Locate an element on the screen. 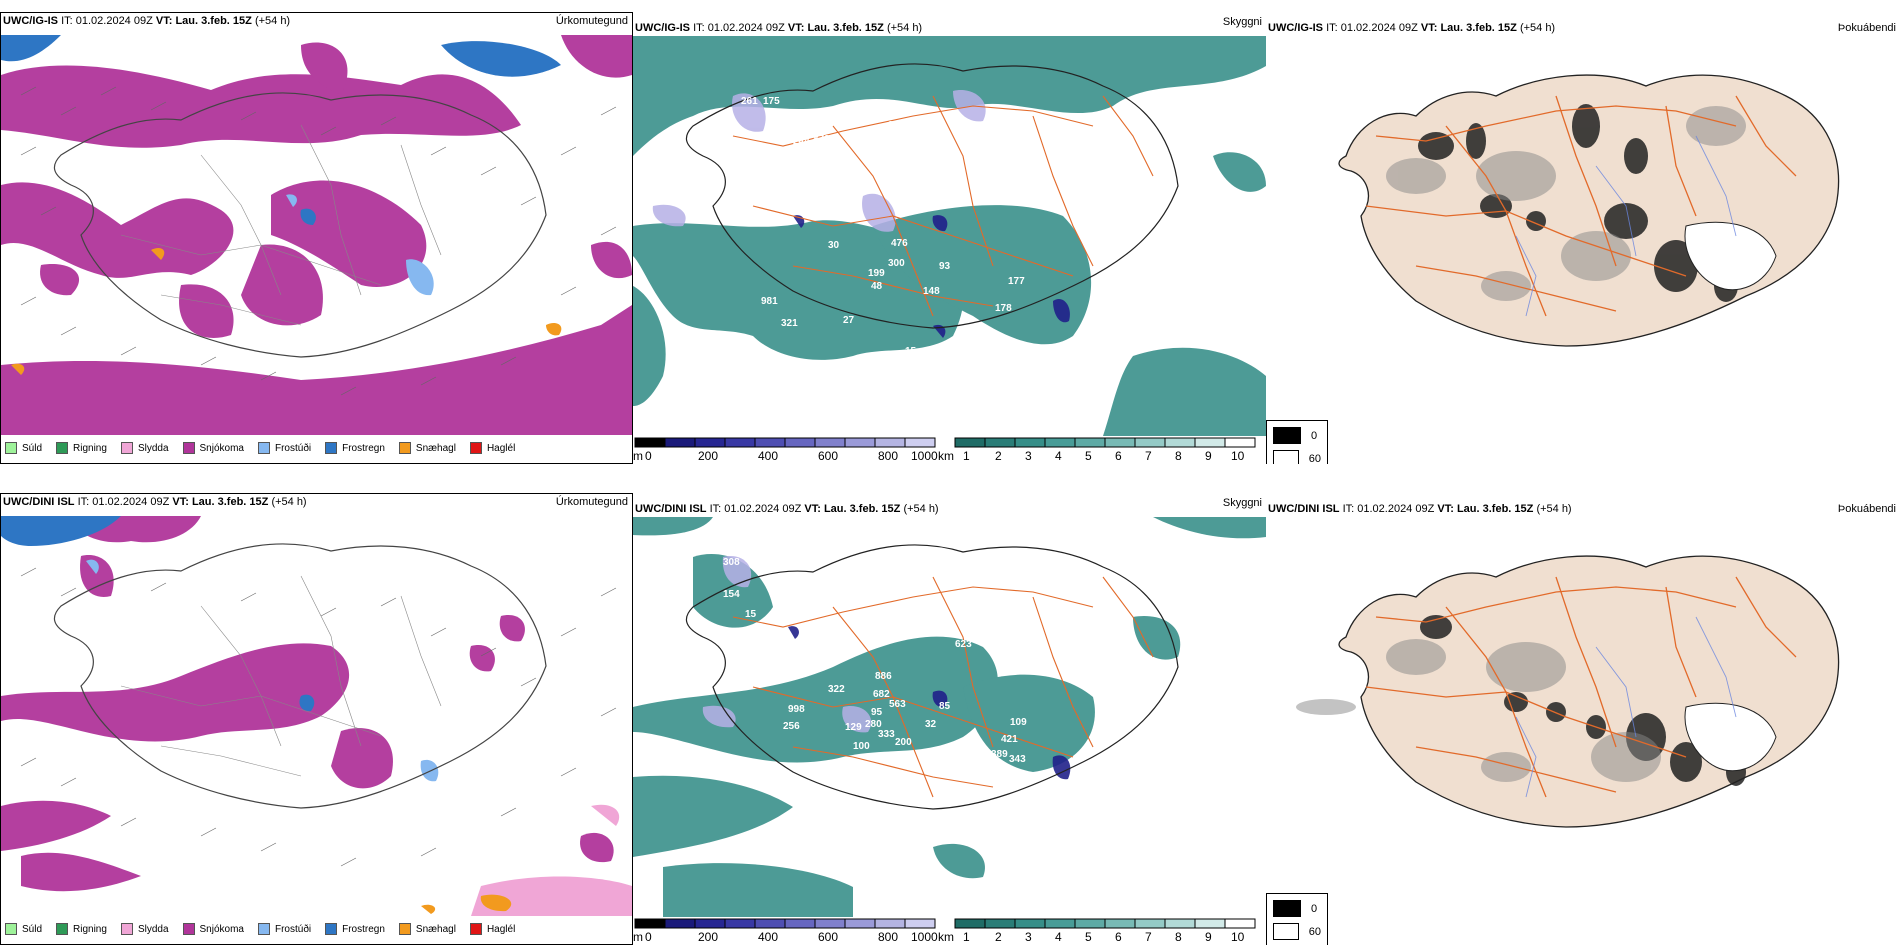  precip-title: Úrkomutegund is located at coordinates (591, 502).